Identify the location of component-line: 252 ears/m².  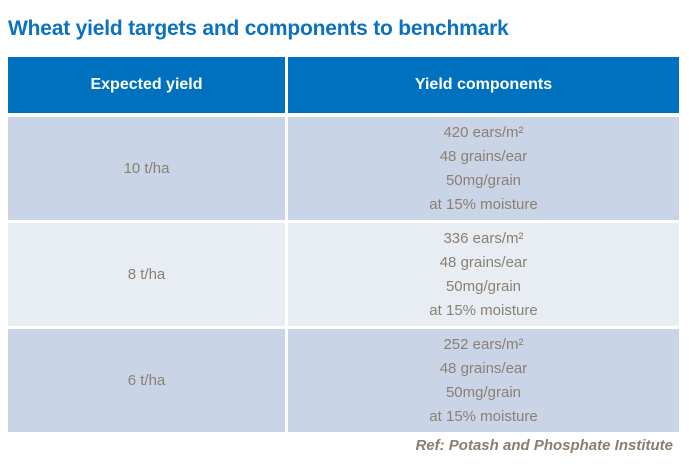
(483, 344).